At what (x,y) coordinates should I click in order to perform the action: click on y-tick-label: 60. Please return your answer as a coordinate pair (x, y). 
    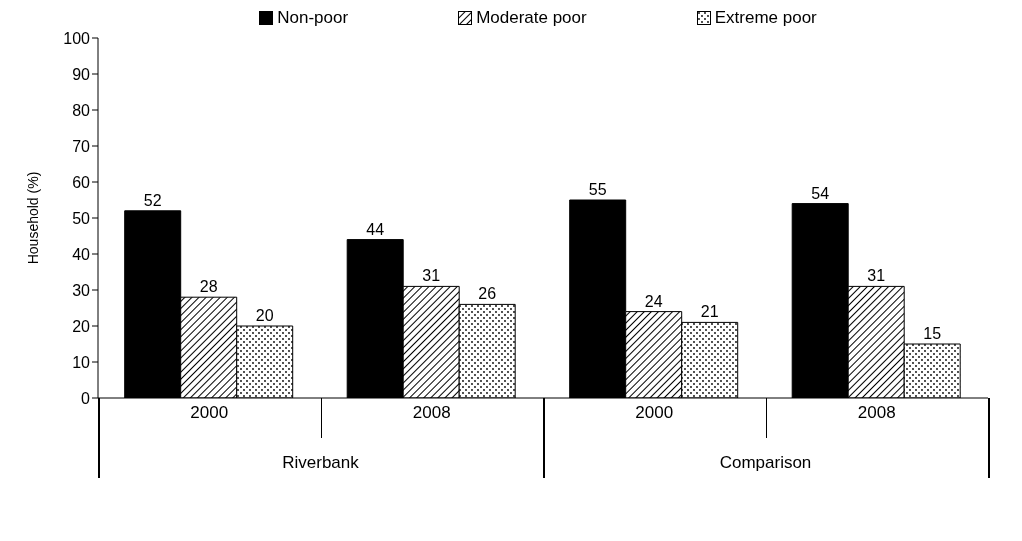
    Looking at the image, I should click on (81, 182).